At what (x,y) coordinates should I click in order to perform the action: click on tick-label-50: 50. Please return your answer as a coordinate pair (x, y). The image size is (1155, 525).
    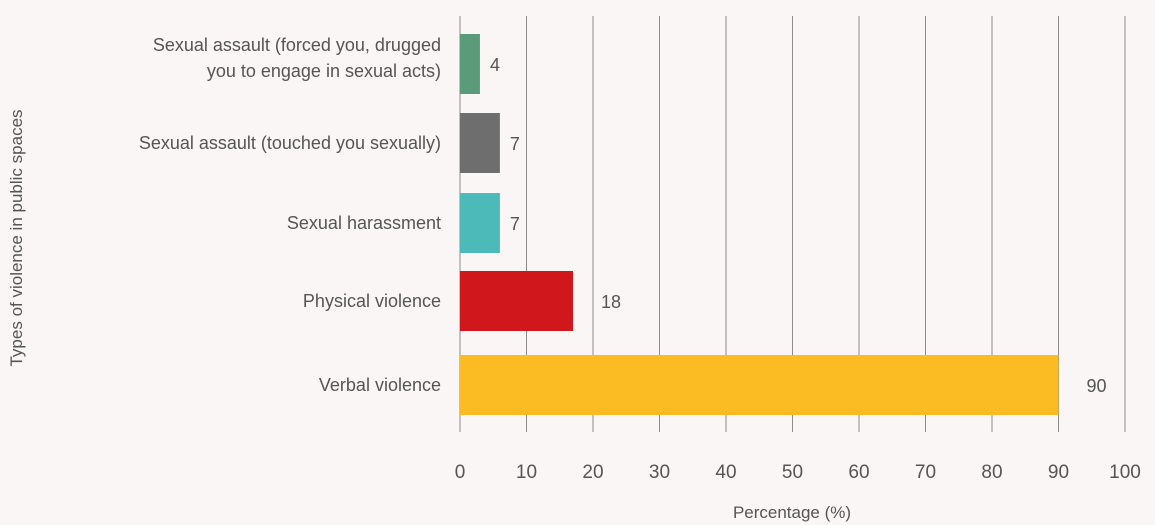
    Looking at the image, I should click on (792, 472).